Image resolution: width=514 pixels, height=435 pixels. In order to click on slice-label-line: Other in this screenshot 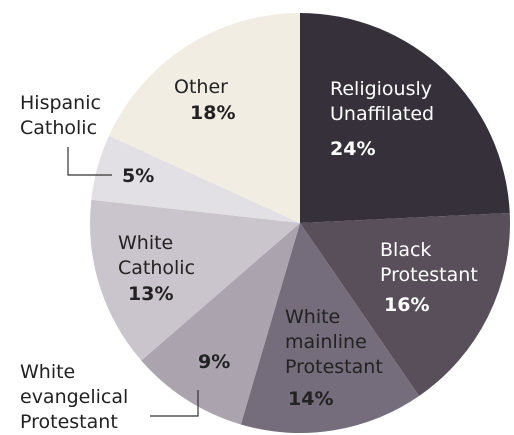, I will do `click(201, 87)`.